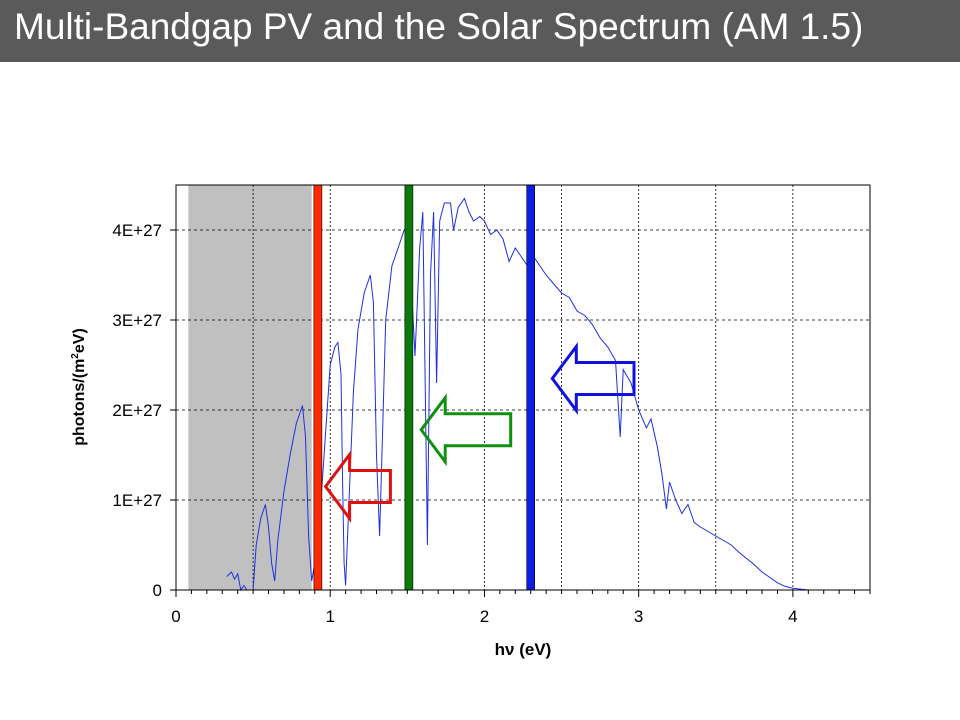 This screenshot has width=960, height=720. What do you see at coordinates (250, 387) in the screenshot?
I see `shaded-region` at bounding box center [250, 387].